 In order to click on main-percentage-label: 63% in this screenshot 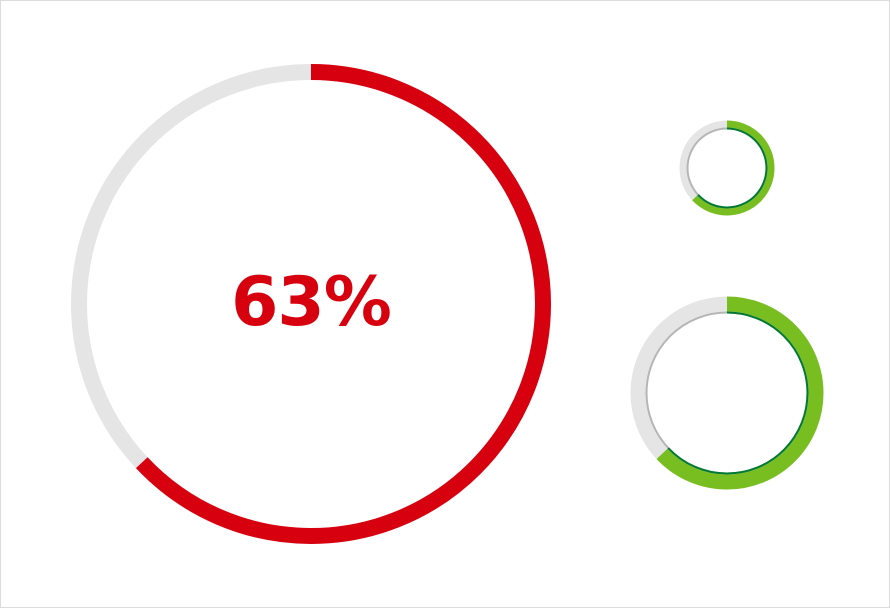, I will do `click(311, 302)`.